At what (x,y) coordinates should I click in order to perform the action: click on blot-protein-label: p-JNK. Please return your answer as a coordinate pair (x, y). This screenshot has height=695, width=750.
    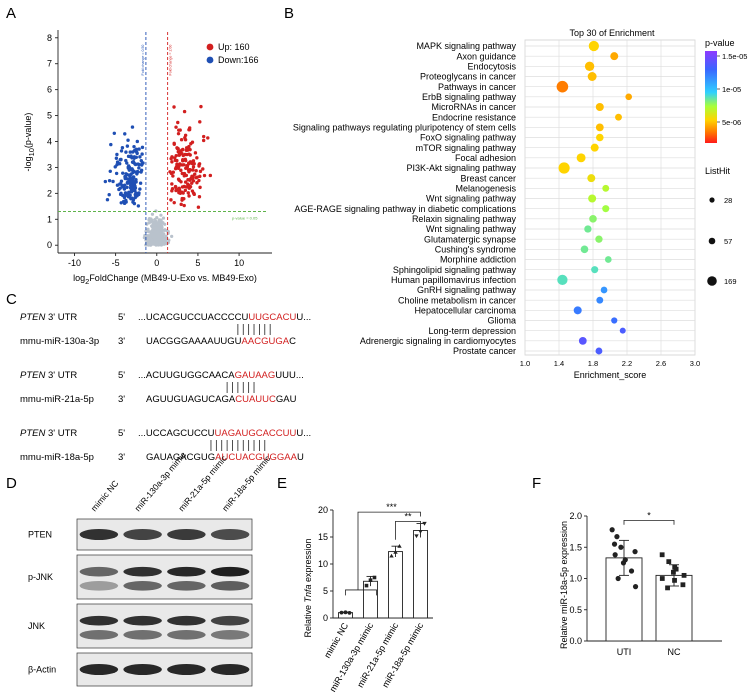
    Looking at the image, I should click on (40, 577).